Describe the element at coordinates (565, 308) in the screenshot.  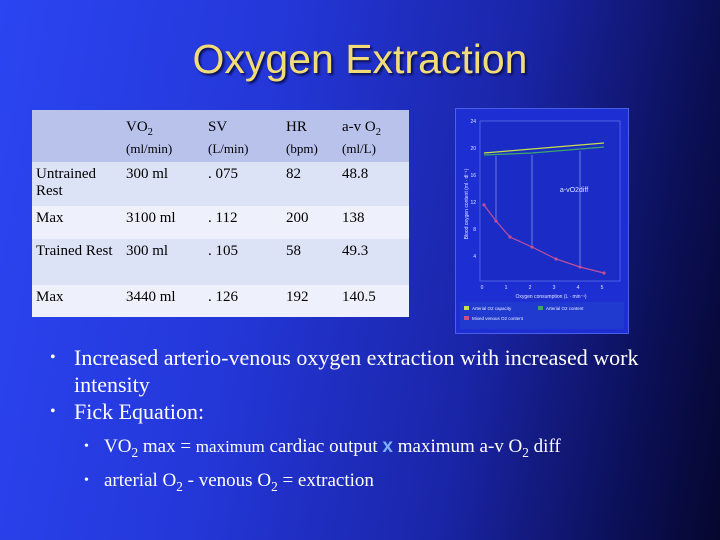
I see `legend-item: Arterial O2 content` at that location.